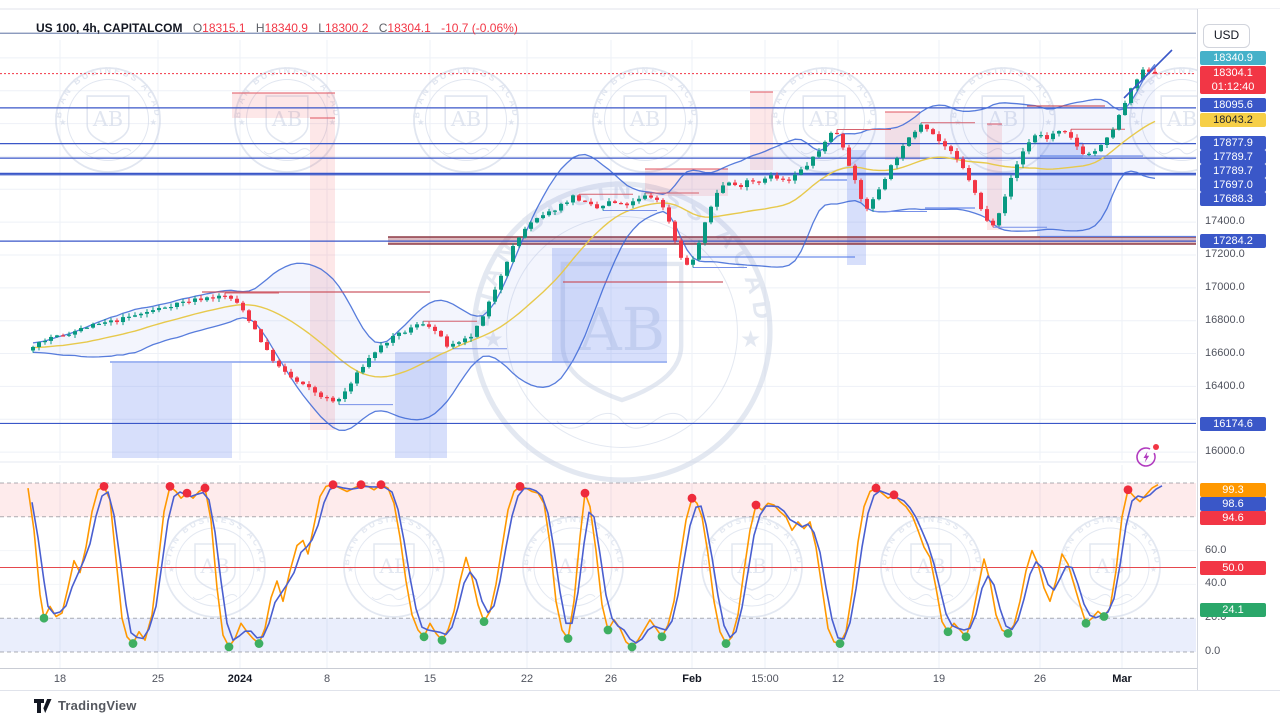  What do you see at coordinates (321, 28) in the screenshot?
I see `low-label: L` at bounding box center [321, 28].